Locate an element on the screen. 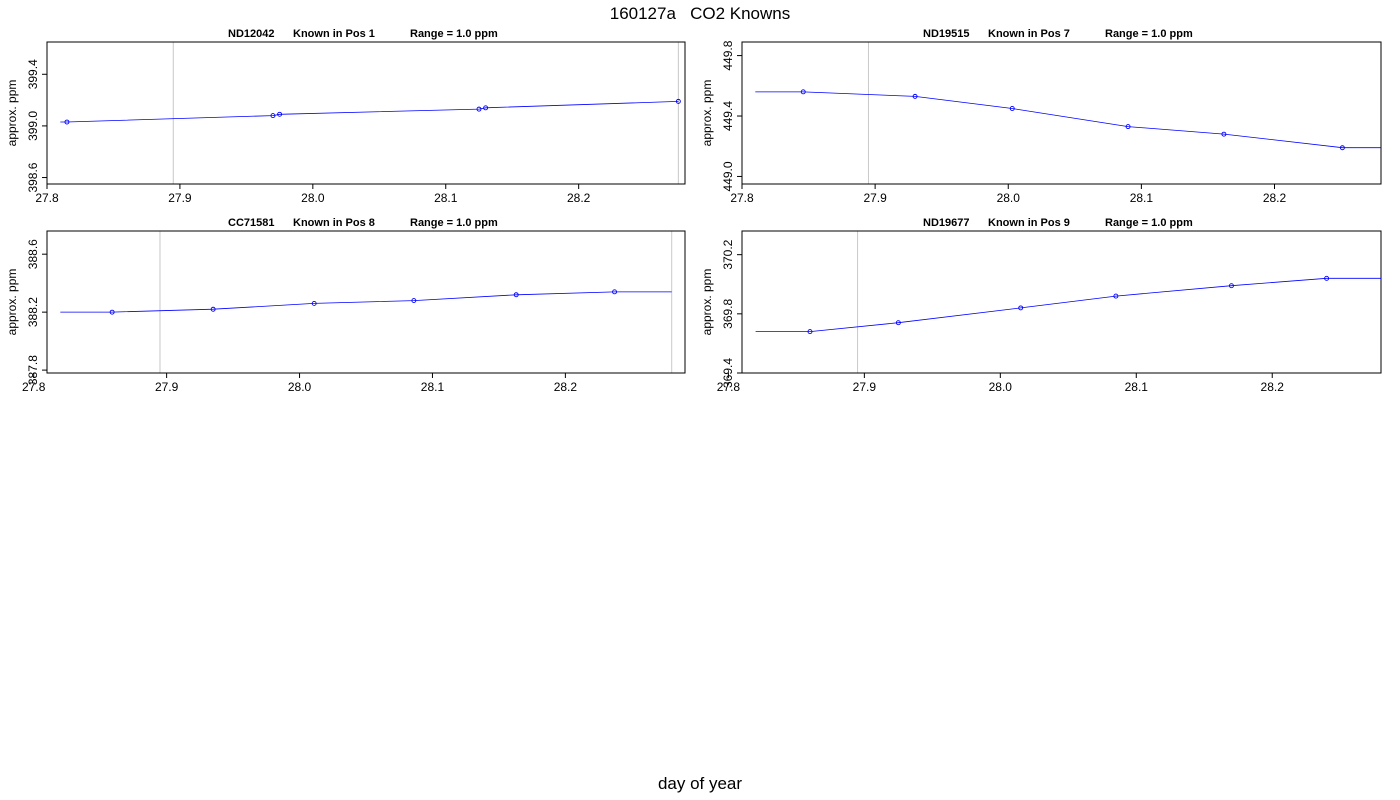 This screenshot has height=800, width=1400. chart-3-x-tick-label: 27.8 is located at coordinates (34, 387).